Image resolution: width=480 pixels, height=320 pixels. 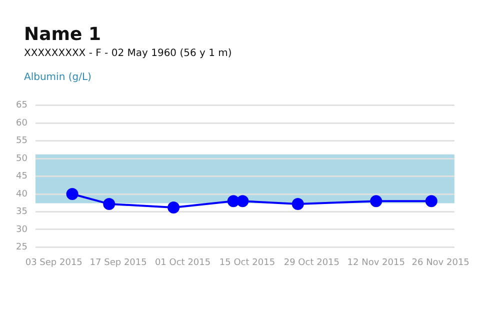 I want to click on x-tick-label: 17 Sep 2015, so click(x=118, y=263).